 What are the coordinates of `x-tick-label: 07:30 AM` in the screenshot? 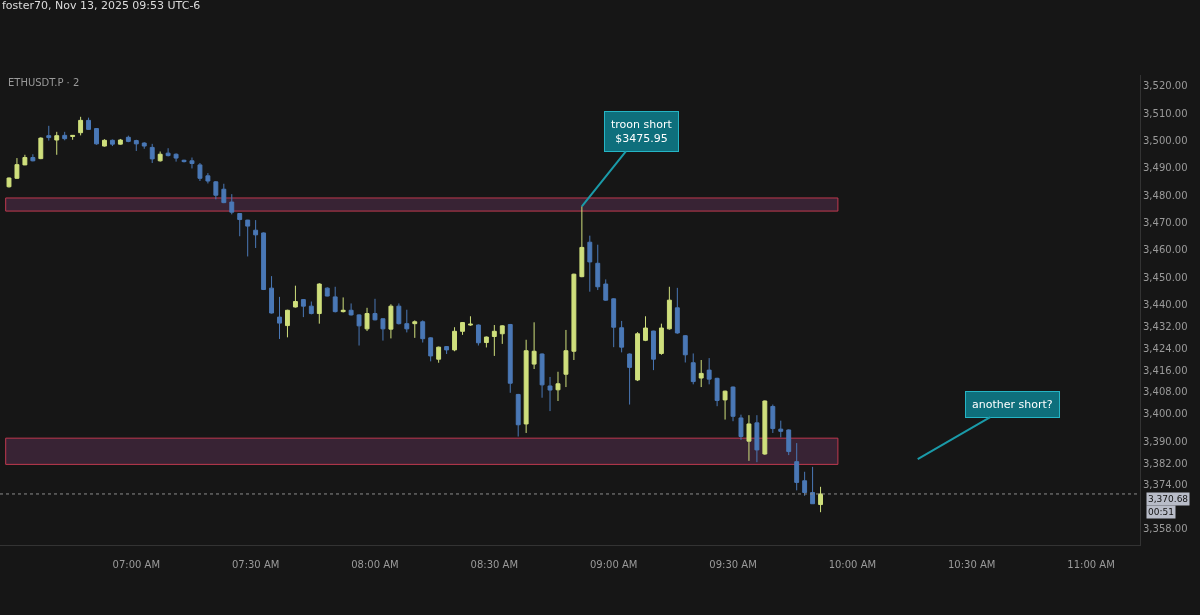 It's located at (255, 564).